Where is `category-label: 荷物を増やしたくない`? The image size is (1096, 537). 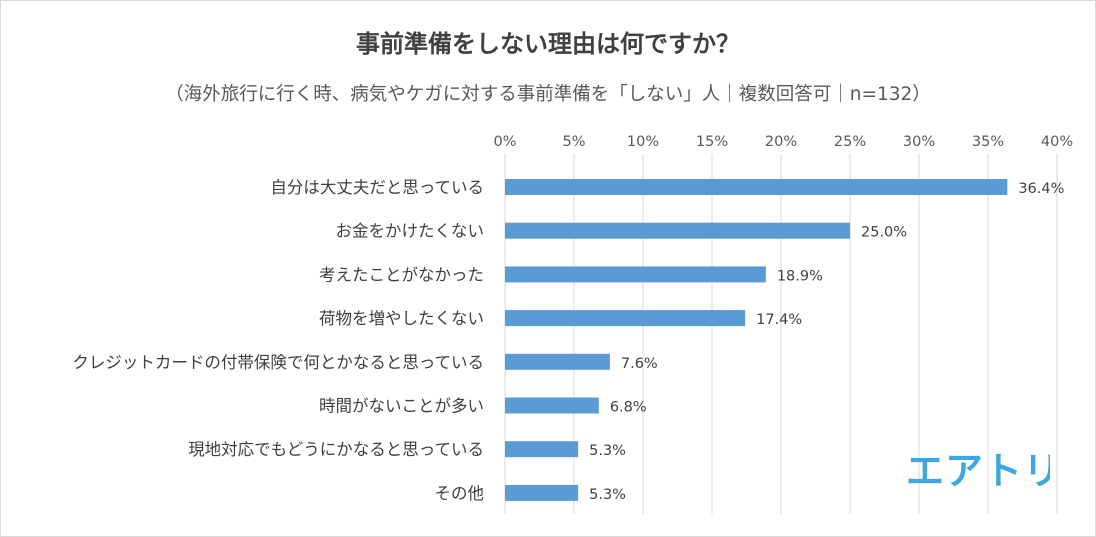
category-label: 荷物を増やしたくない is located at coordinates (401, 318).